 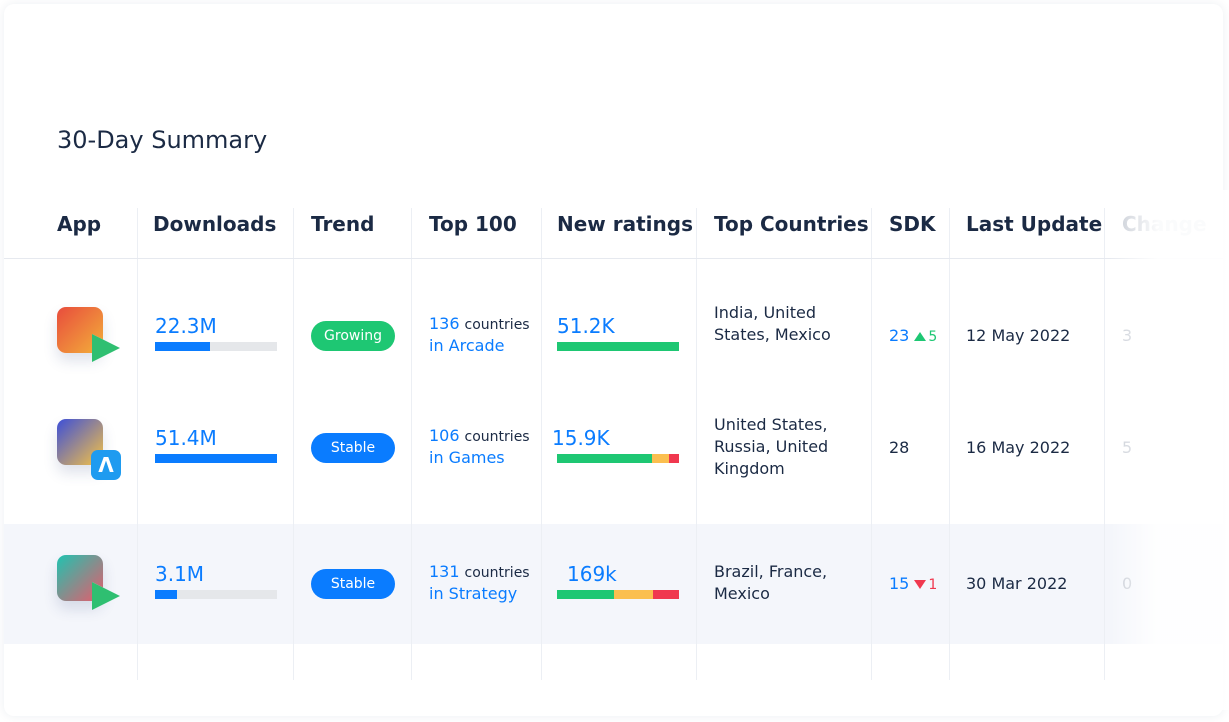 What do you see at coordinates (162, 140) in the screenshot?
I see `title: 30-Day Summary` at bounding box center [162, 140].